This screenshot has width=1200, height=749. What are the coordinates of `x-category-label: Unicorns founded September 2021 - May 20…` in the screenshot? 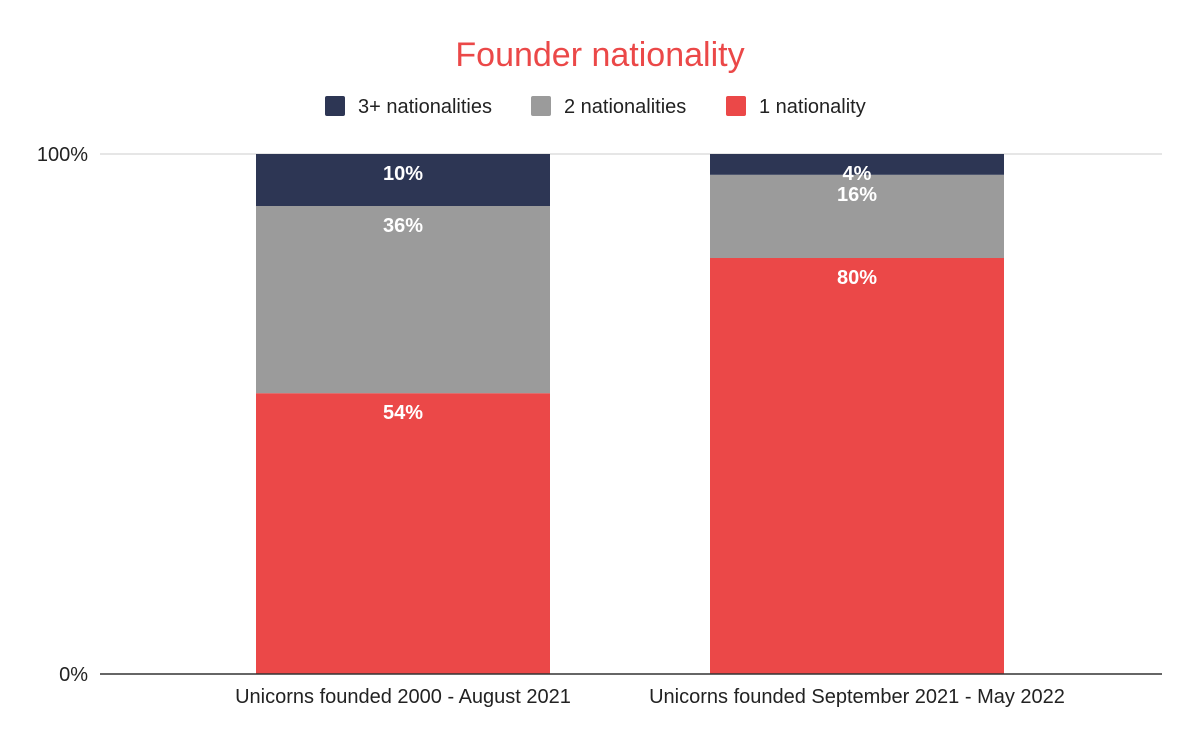 It's located at (857, 697).